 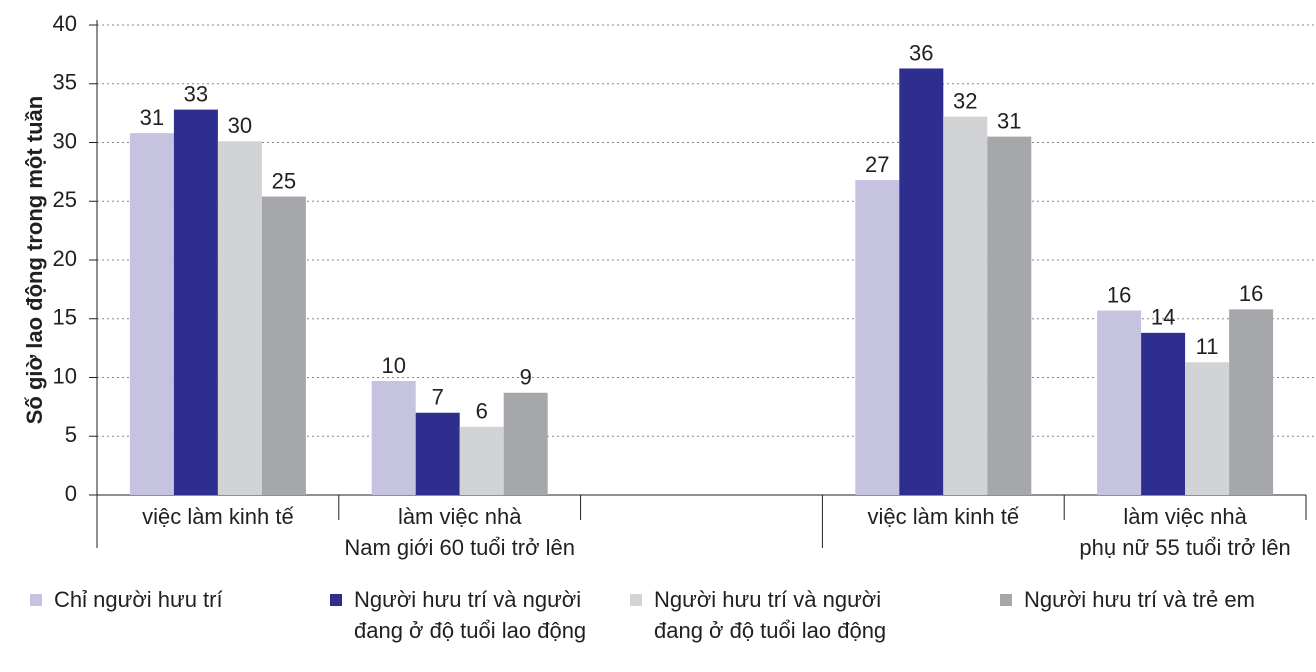 What do you see at coordinates (438, 397) in the screenshot?
I see `value-label: 7` at bounding box center [438, 397].